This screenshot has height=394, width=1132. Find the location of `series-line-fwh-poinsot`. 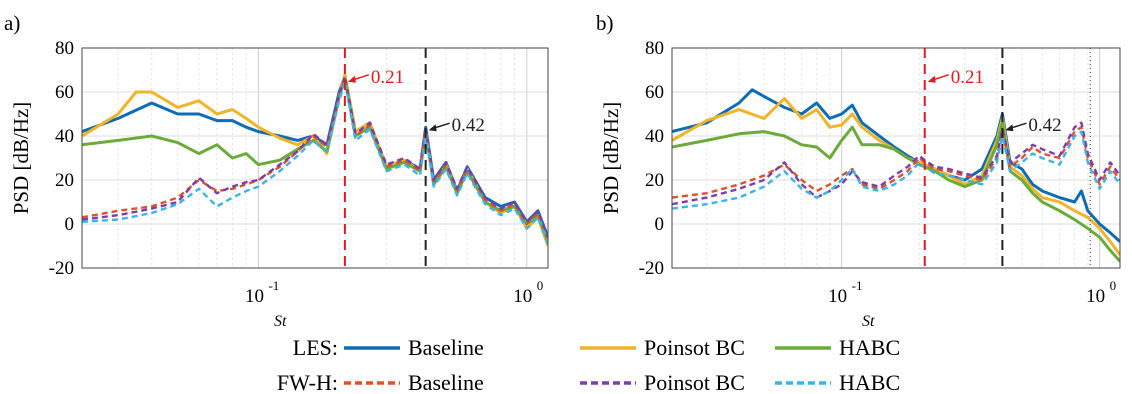

series-line-fwh-poinsot is located at coordinates (896, 163).